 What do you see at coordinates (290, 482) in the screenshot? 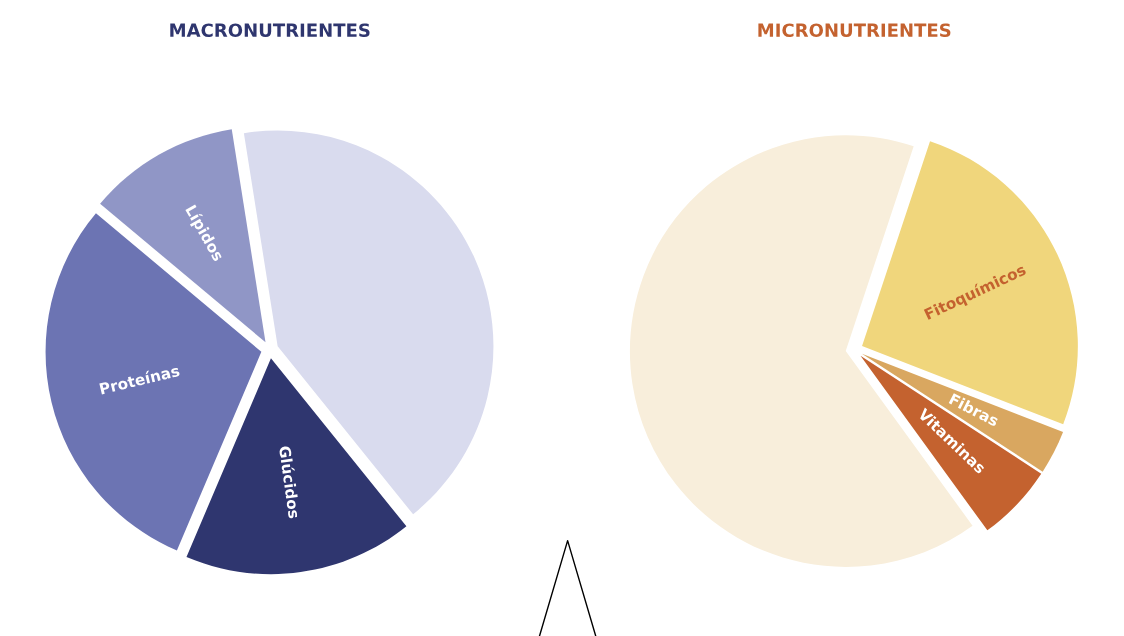
I see `slice-label: Glúcidos` at bounding box center [290, 482].